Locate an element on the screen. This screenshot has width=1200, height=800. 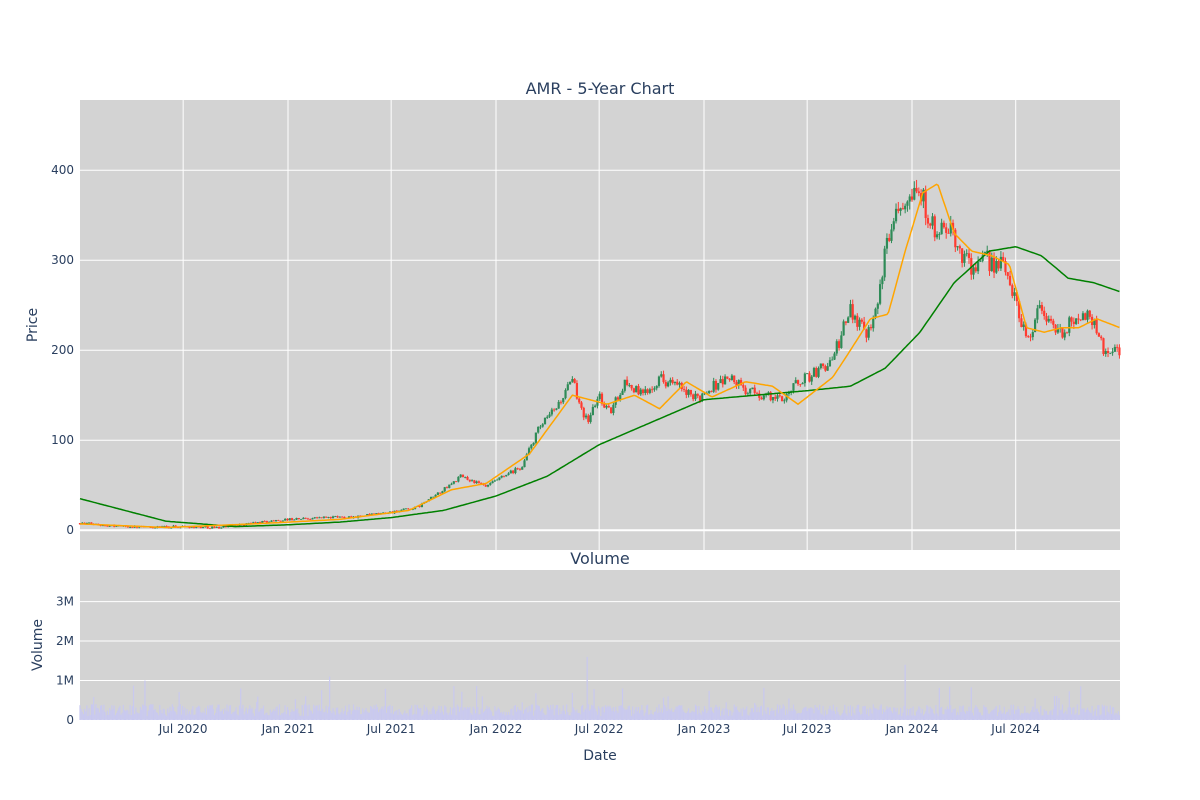
x-tick-label: Jan 2022 is located at coordinates (496, 729).